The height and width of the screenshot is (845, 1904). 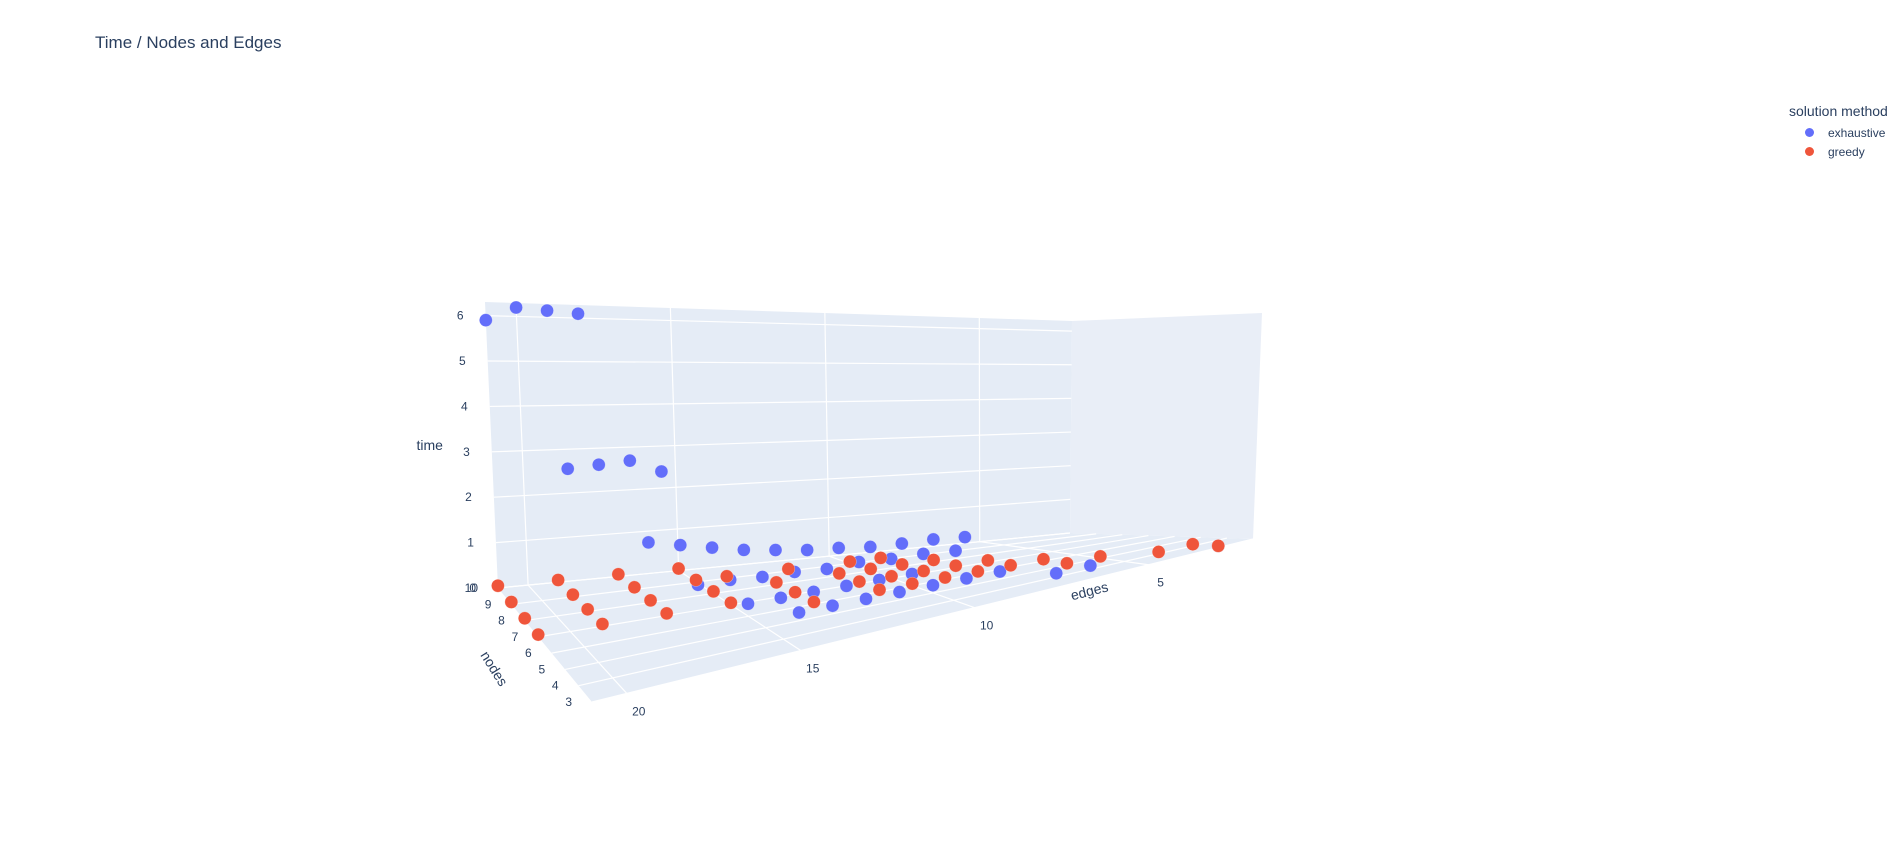 I want to click on legend-item-greedy: greedy, so click(x=1838, y=151).